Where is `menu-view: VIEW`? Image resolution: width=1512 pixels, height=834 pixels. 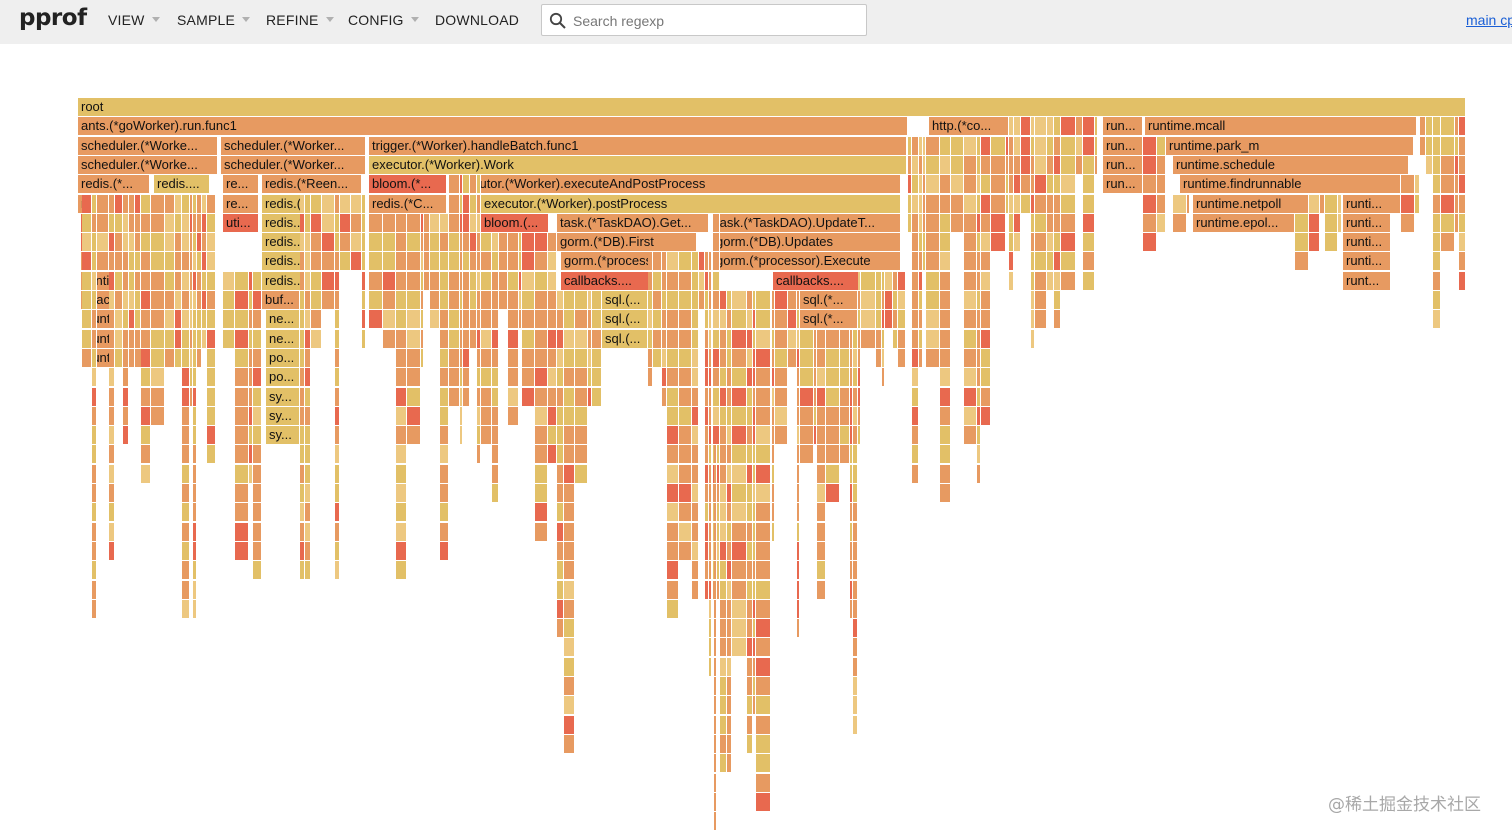 menu-view: VIEW is located at coordinates (134, 20).